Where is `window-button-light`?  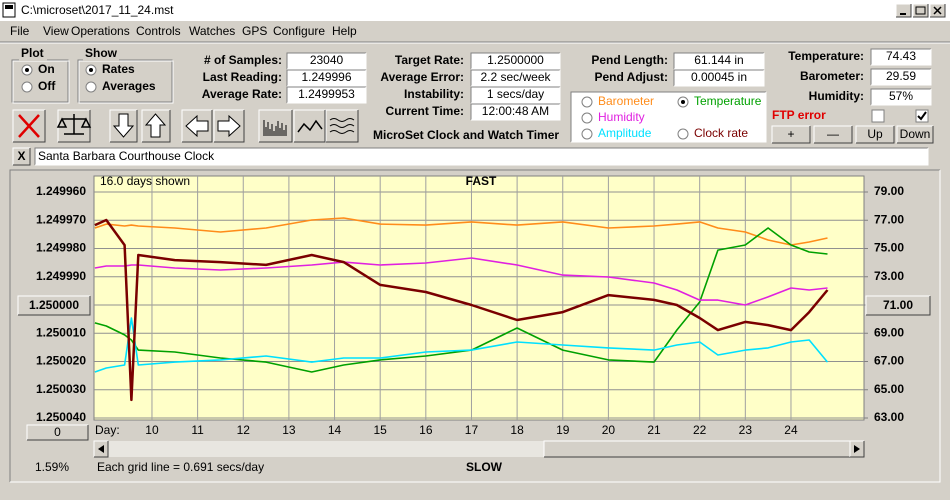 window-button-light is located at coordinates (903, 10).